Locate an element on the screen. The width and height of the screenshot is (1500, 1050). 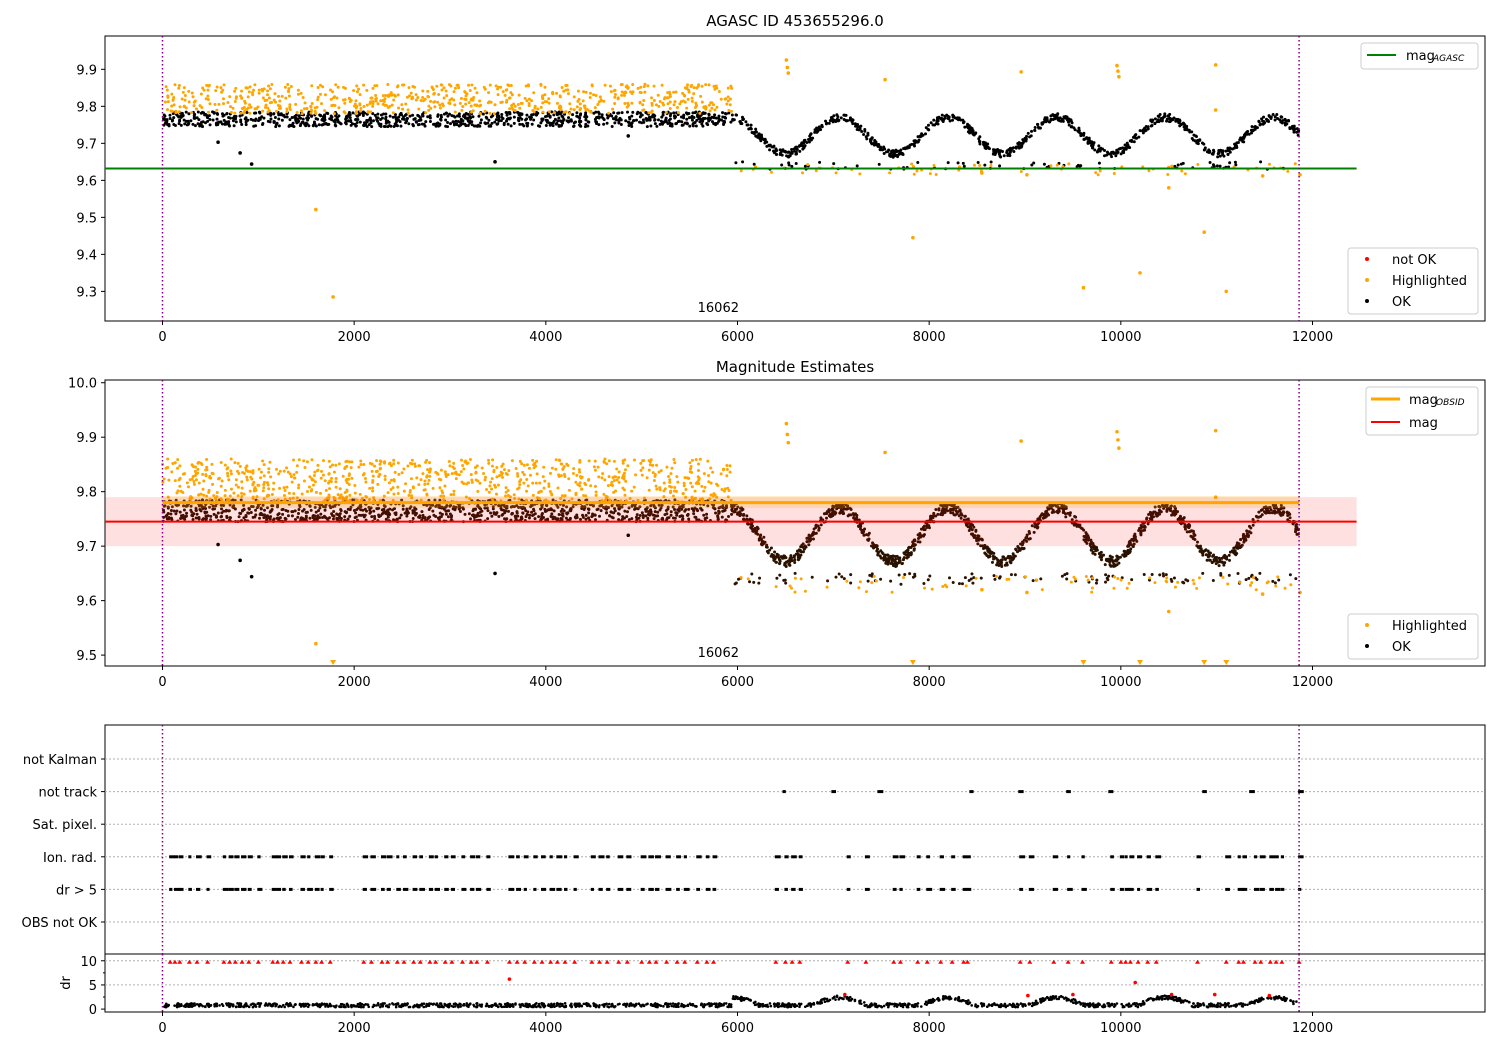
legend-label-agasc-subscript: AGASC is located at coordinates (1448, 59).